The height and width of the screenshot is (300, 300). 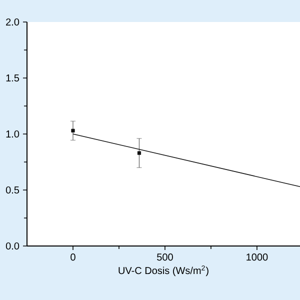 What do you see at coordinates (165, 257) in the screenshot?
I see `x-tick-label: 500` at bounding box center [165, 257].